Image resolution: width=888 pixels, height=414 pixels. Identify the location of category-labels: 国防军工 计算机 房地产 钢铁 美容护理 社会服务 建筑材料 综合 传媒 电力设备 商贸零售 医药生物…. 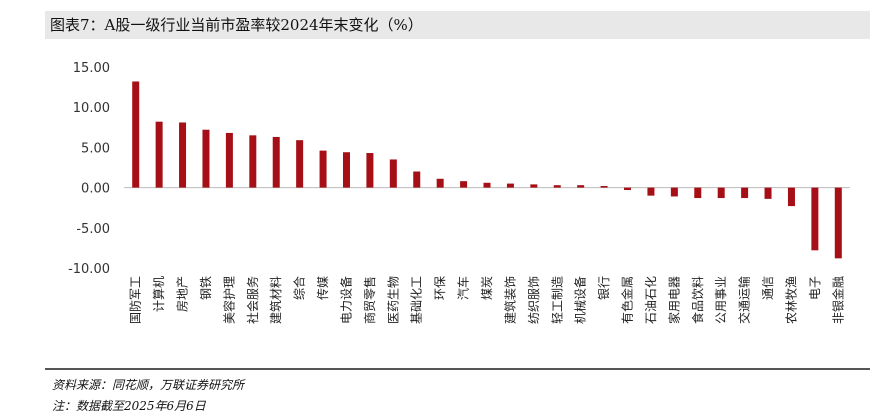
(487, 300).